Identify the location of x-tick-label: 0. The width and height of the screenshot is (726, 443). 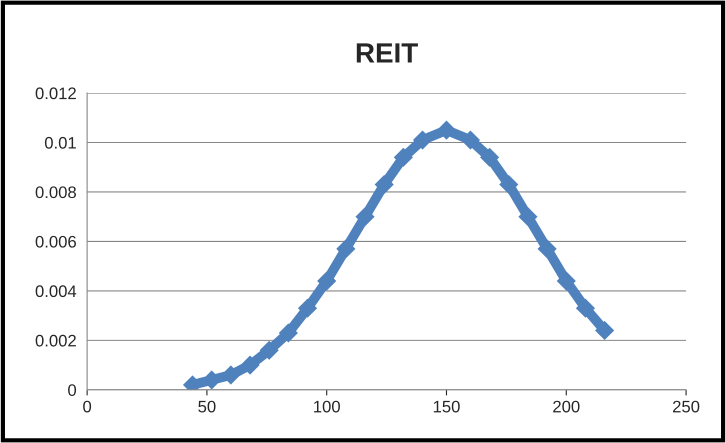
(87, 406).